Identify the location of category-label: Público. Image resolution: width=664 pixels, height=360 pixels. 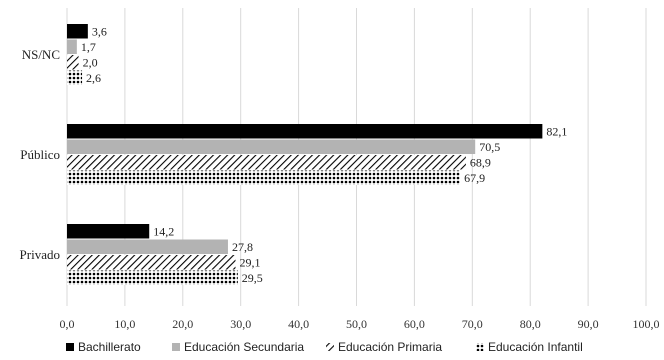
(40, 154).